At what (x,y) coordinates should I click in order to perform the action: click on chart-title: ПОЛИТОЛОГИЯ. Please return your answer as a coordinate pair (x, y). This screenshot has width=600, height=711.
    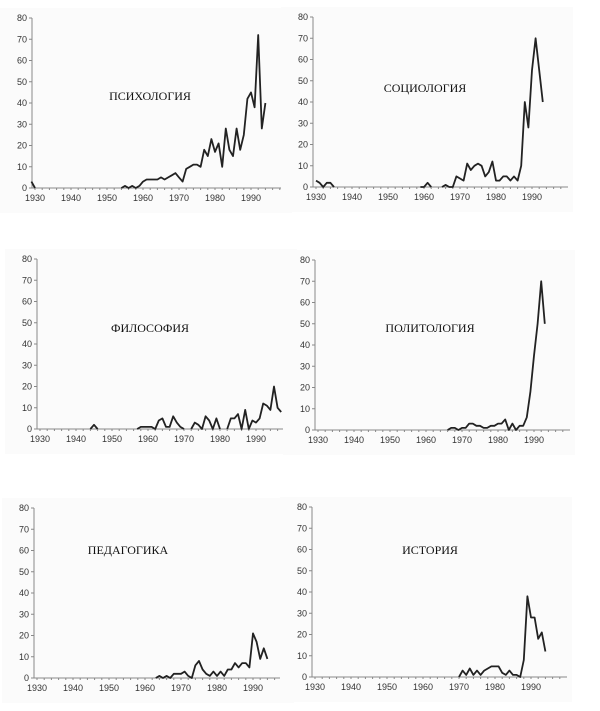
    Looking at the image, I should click on (430, 328).